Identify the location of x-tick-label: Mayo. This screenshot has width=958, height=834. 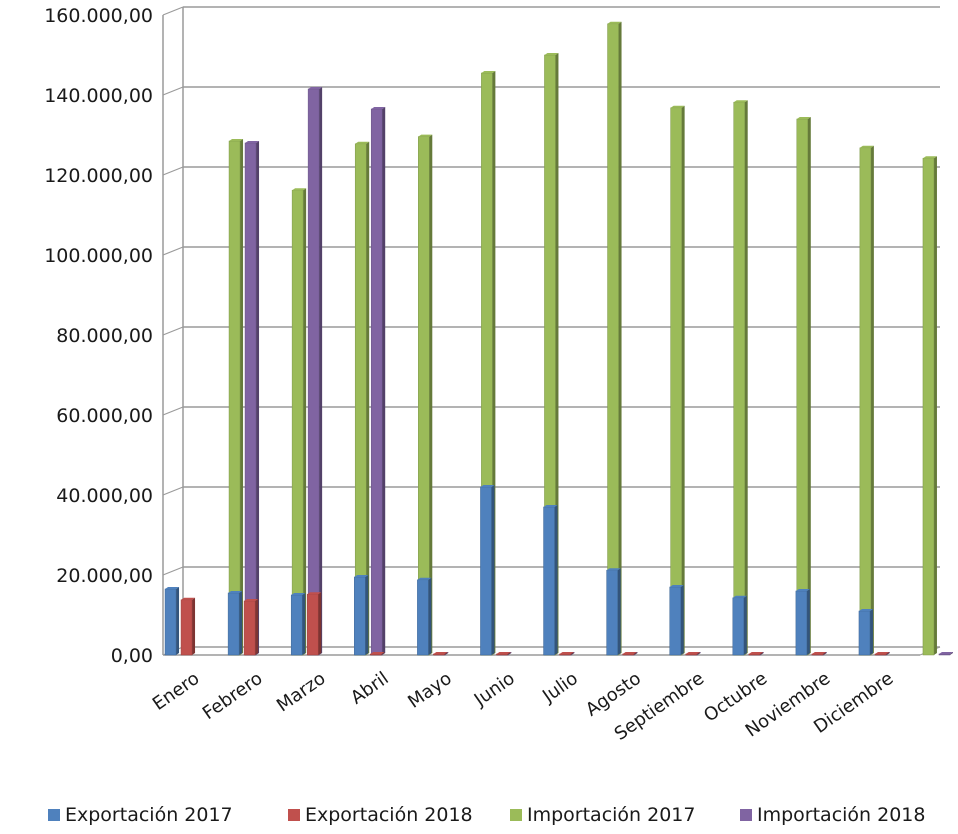
(430, 690).